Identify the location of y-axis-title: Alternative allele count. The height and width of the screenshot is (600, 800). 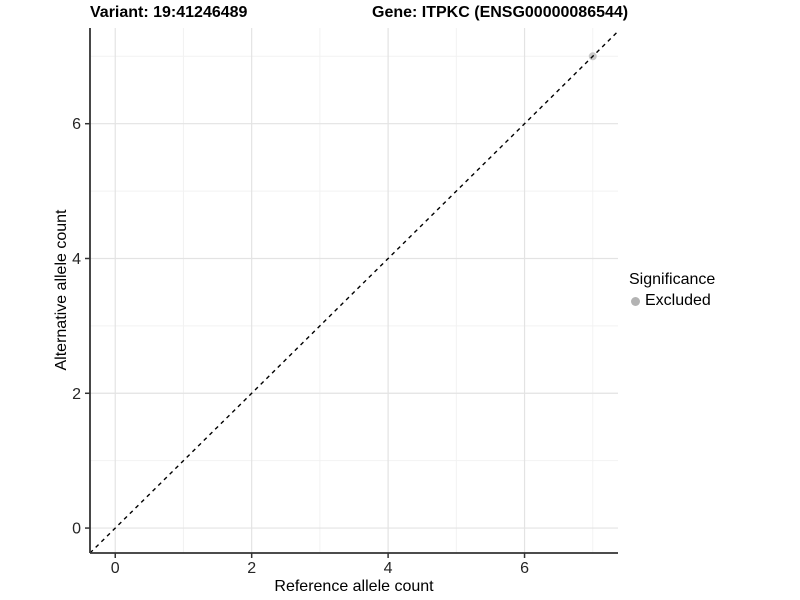
(61, 290).